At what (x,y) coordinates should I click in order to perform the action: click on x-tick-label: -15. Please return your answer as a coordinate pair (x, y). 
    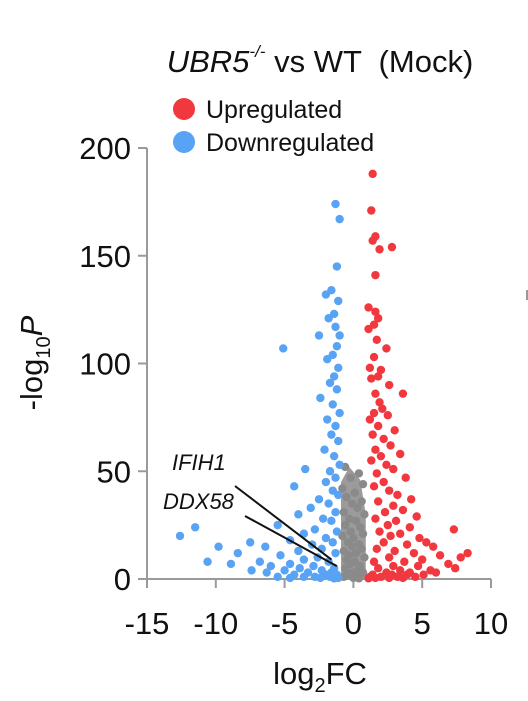
    Looking at the image, I should click on (147, 623).